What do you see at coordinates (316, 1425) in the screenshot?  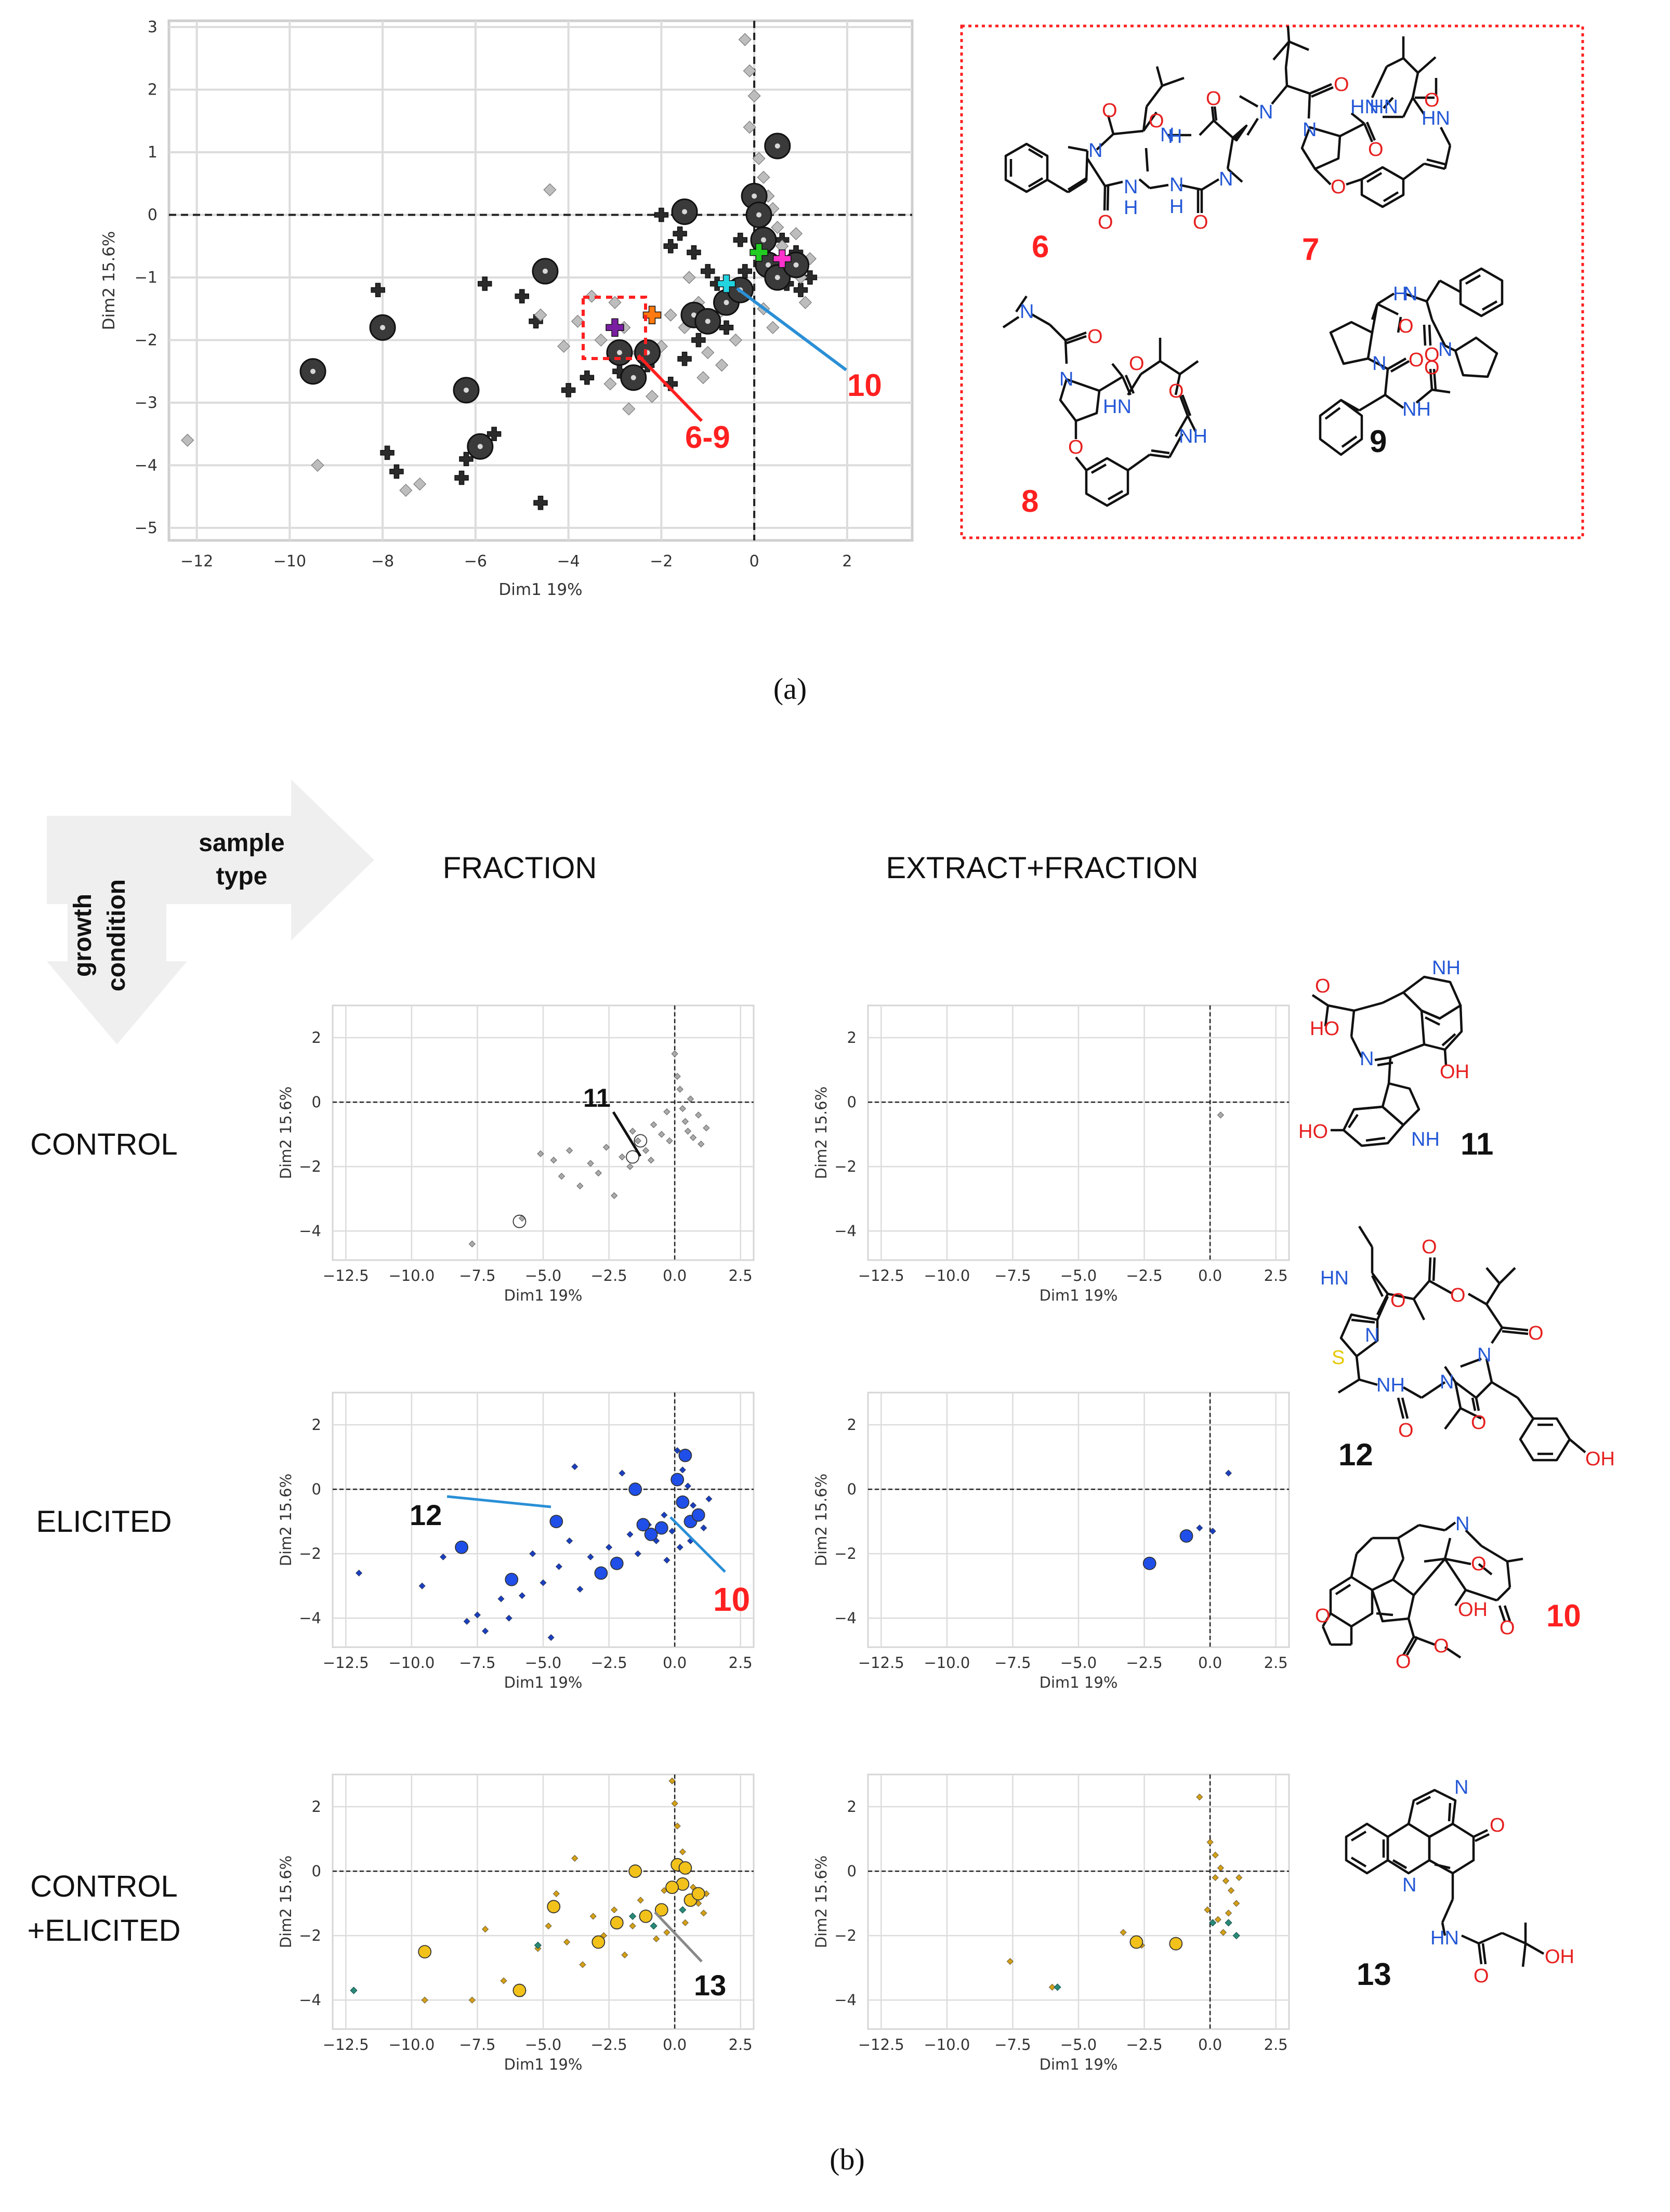 I see `y-tick-label: 2` at bounding box center [316, 1425].